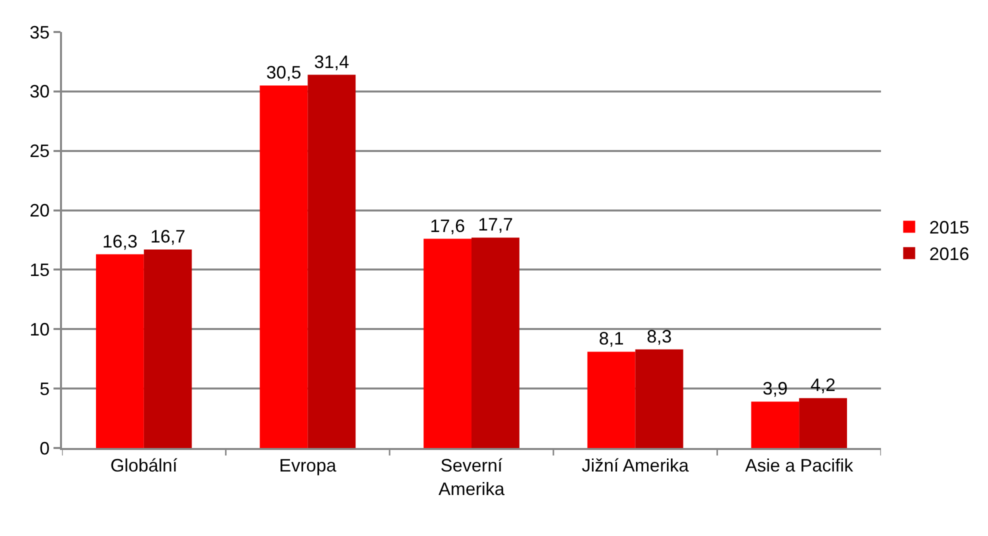 The image size is (988, 536). I want to click on y-tick-label: 15, so click(40, 270).